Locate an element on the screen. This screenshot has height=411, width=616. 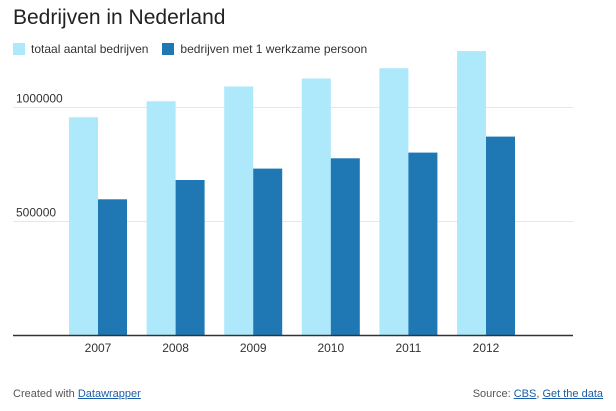
bar-totaal-2010 is located at coordinates (316, 206).